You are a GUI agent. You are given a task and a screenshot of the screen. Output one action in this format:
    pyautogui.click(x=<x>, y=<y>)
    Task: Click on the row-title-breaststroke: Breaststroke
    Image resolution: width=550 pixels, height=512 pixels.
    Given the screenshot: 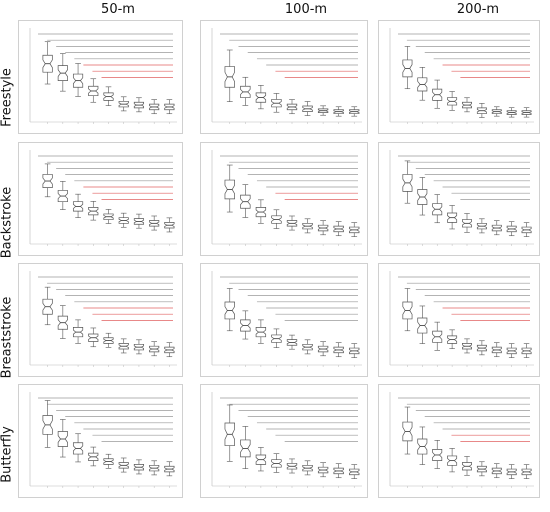 What is the action you would take?
    pyautogui.click(x=7, y=337)
    